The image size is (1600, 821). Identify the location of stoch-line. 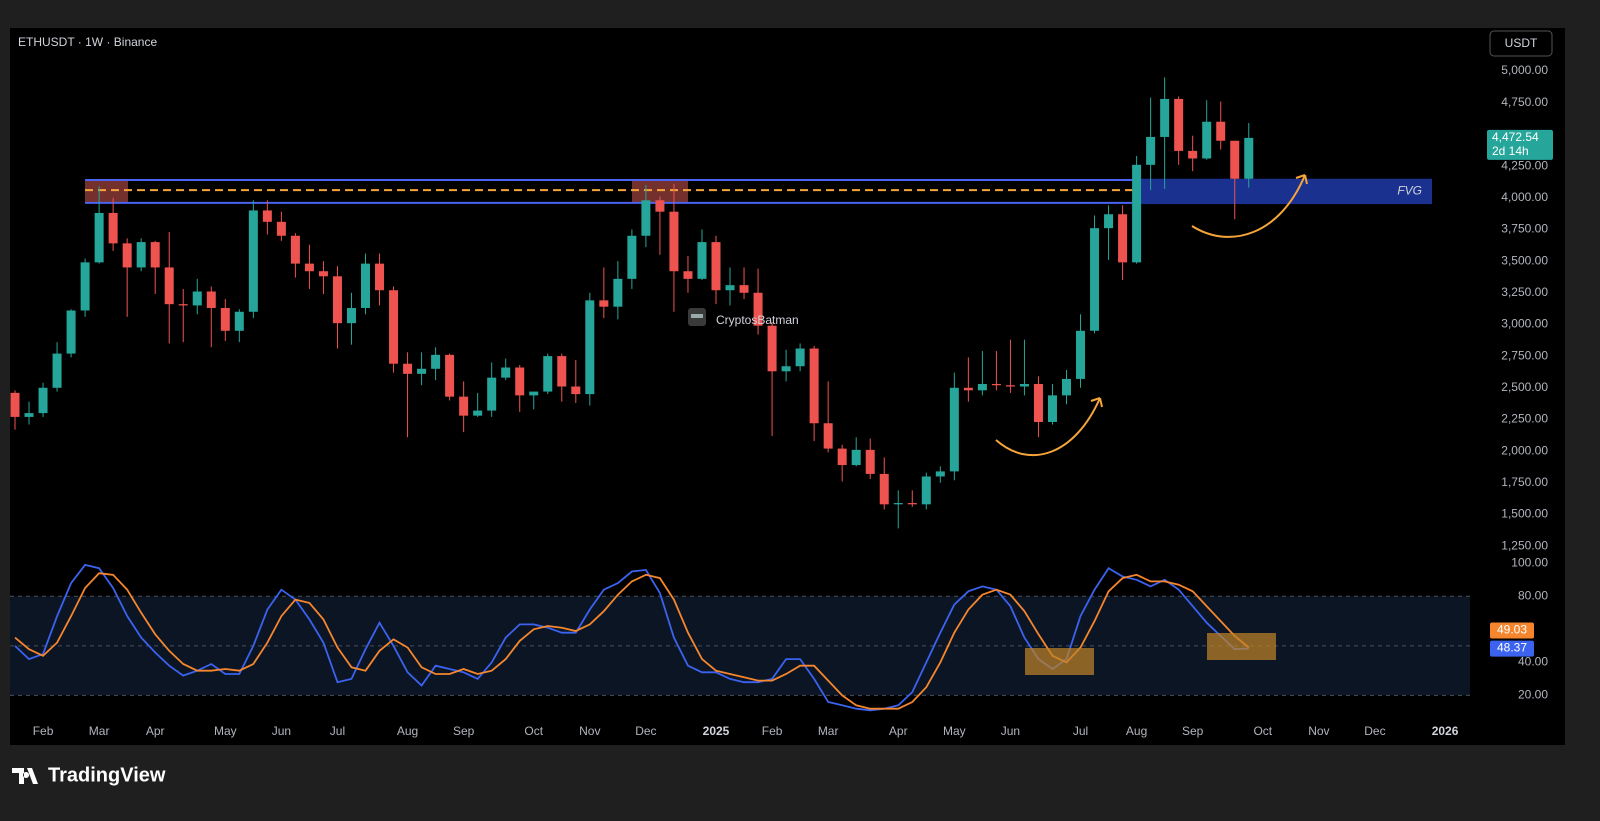
(632, 641).